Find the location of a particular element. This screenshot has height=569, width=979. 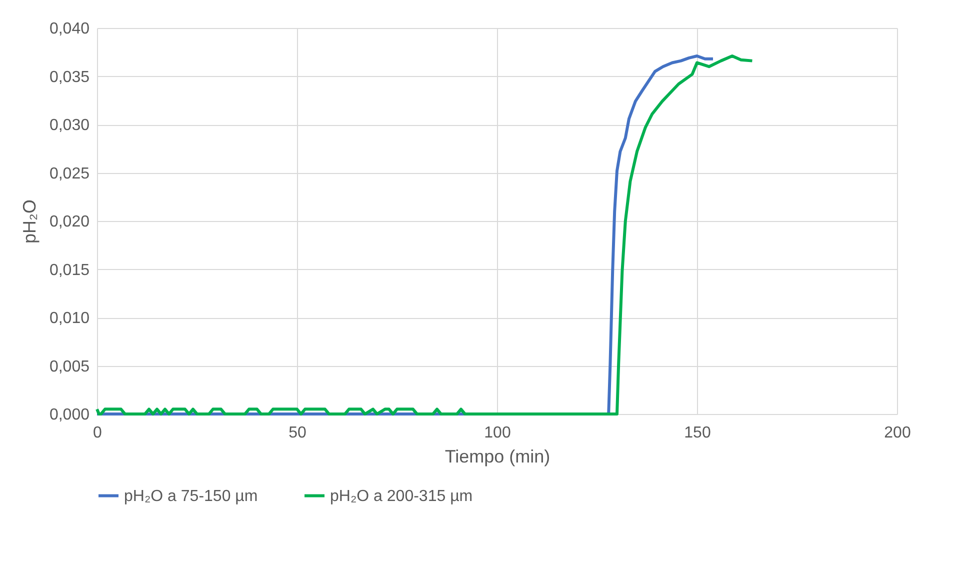

y-axis-title: pH₂O is located at coordinates (29, 222).